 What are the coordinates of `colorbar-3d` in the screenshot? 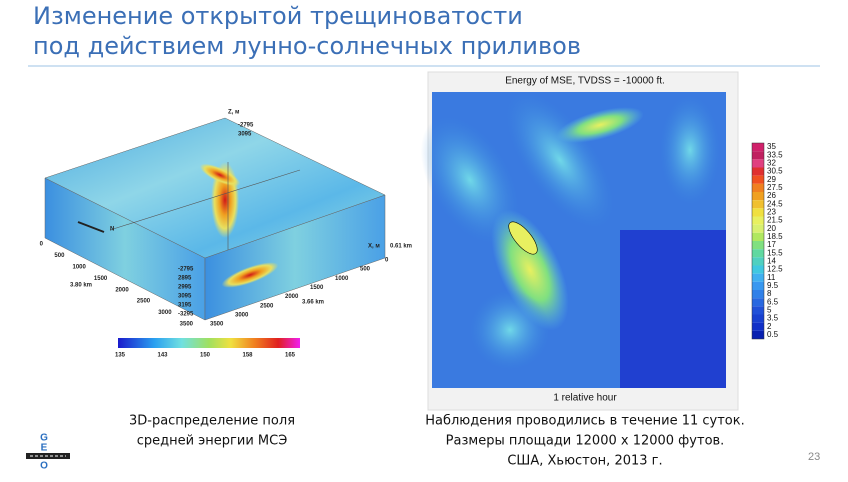 It's located at (209, 343).